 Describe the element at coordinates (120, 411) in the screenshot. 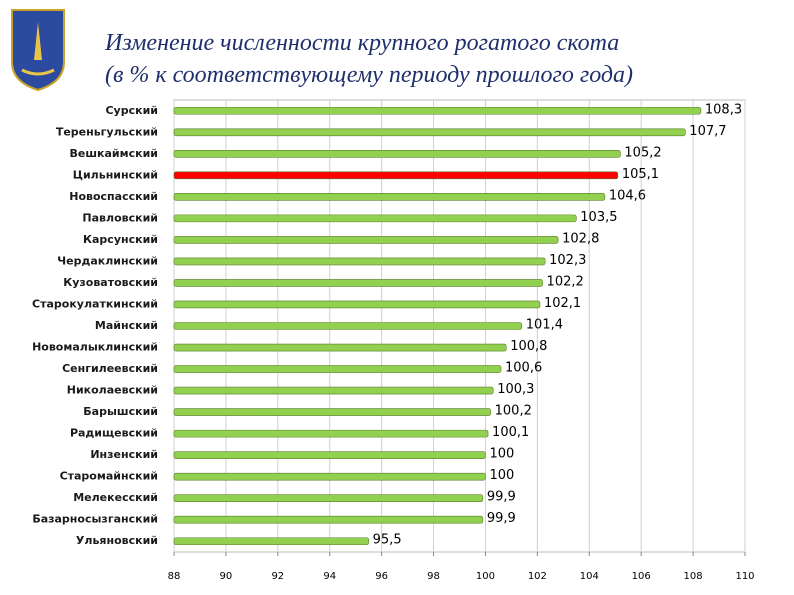

I see `y-tick-label: Барышский` at that location.